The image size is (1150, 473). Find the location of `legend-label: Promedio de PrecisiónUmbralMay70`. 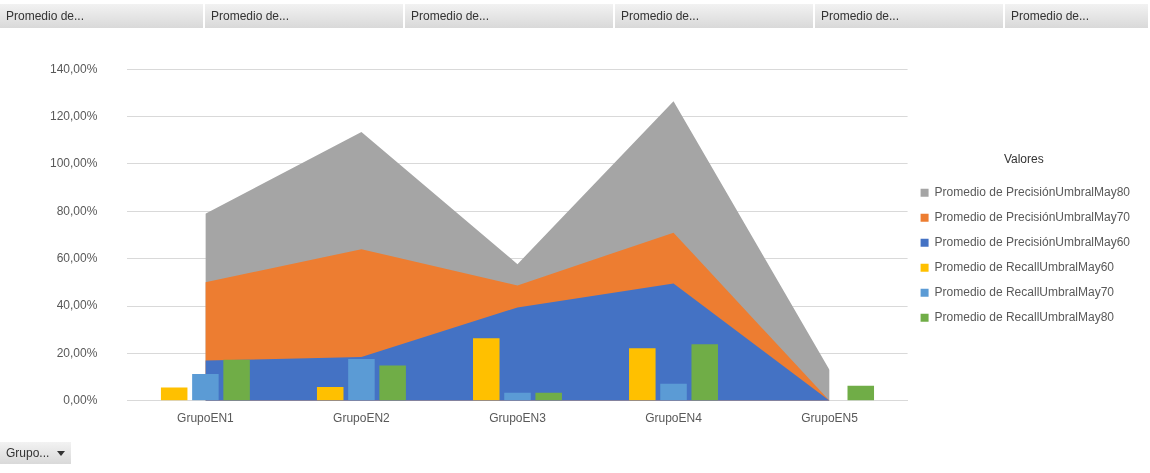

legend-label: Promedio de PrecisiónUmbralMay70 is located at coordinates (1032, 217).